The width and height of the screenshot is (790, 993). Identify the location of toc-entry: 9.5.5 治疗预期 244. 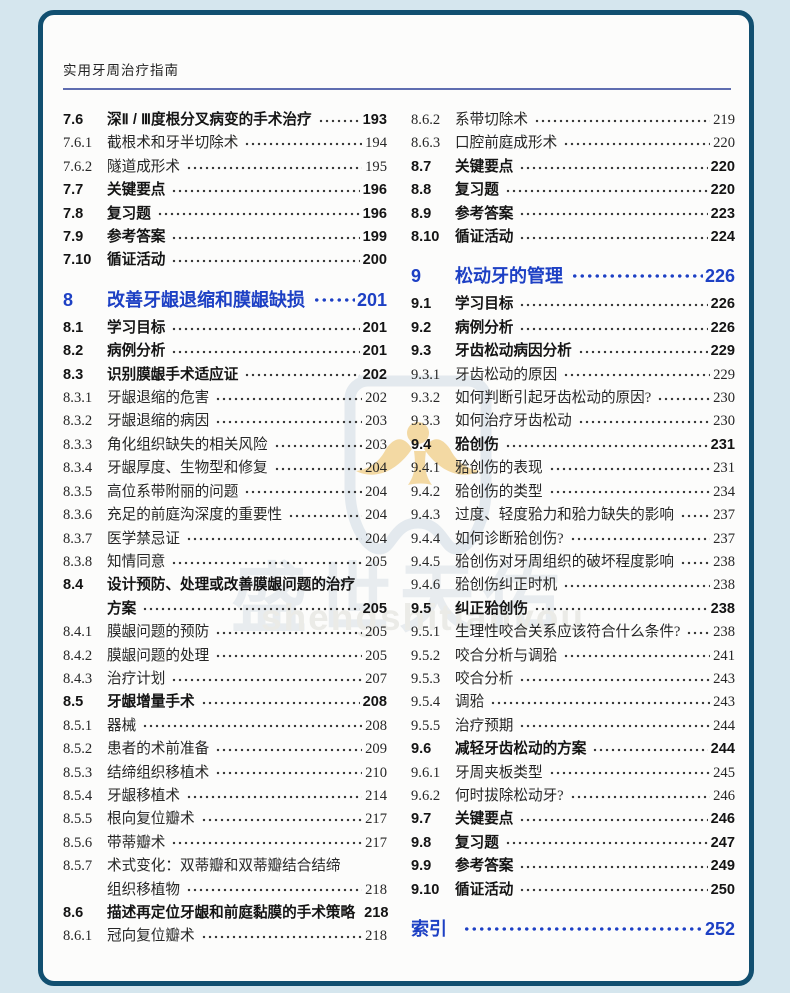
(573, 726).